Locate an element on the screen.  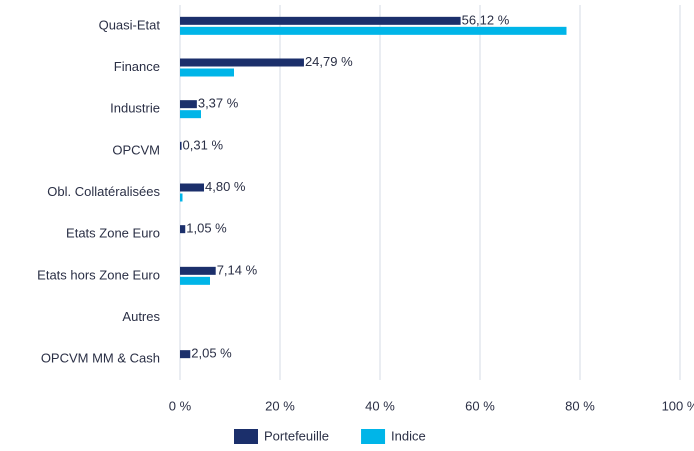
data-label: 1,05 % is located at coordinates (206, 228).